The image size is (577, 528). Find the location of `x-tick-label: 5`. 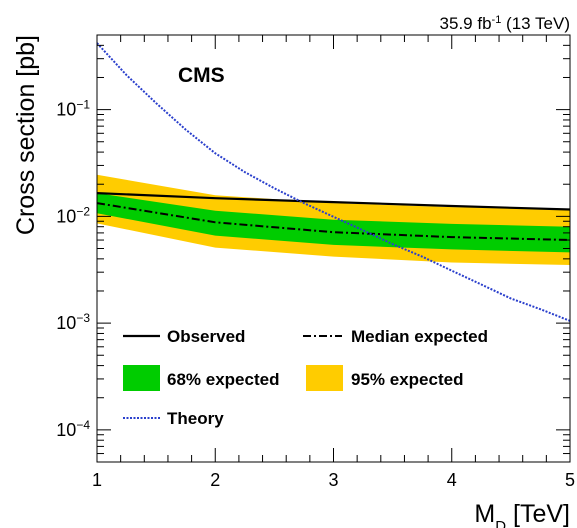

x-tick-label: 5 is located at coordinates (570, 480).